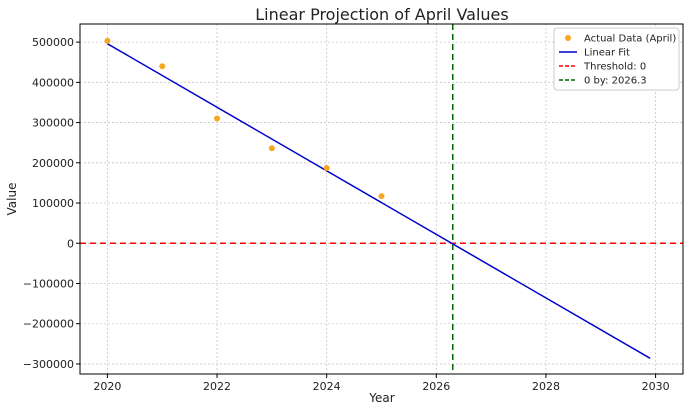 This screenshot has width=690, height=411. Describe the element at coordinates (48, 364) in the screenshot. I see `y-tick-label: −300000` at that location.